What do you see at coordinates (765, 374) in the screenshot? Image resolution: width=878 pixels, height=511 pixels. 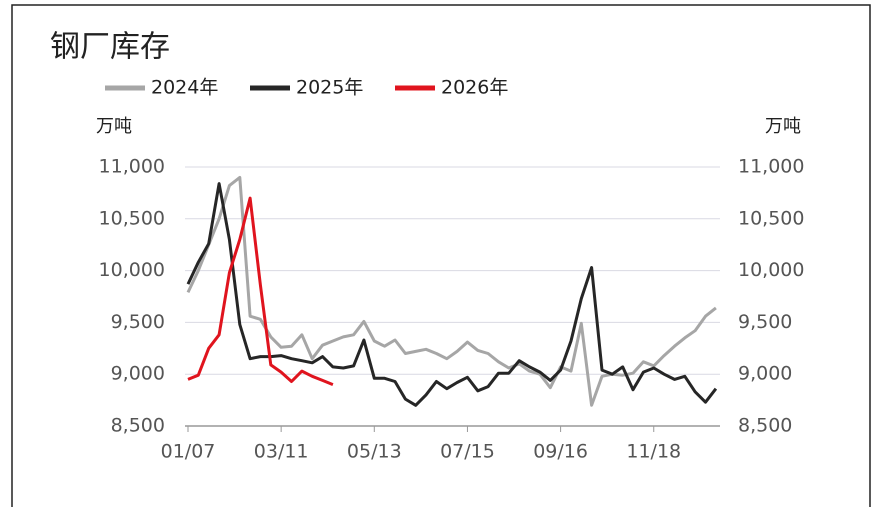 I see `y2-tick-label: 9,000` at bounding box center [765, 374].